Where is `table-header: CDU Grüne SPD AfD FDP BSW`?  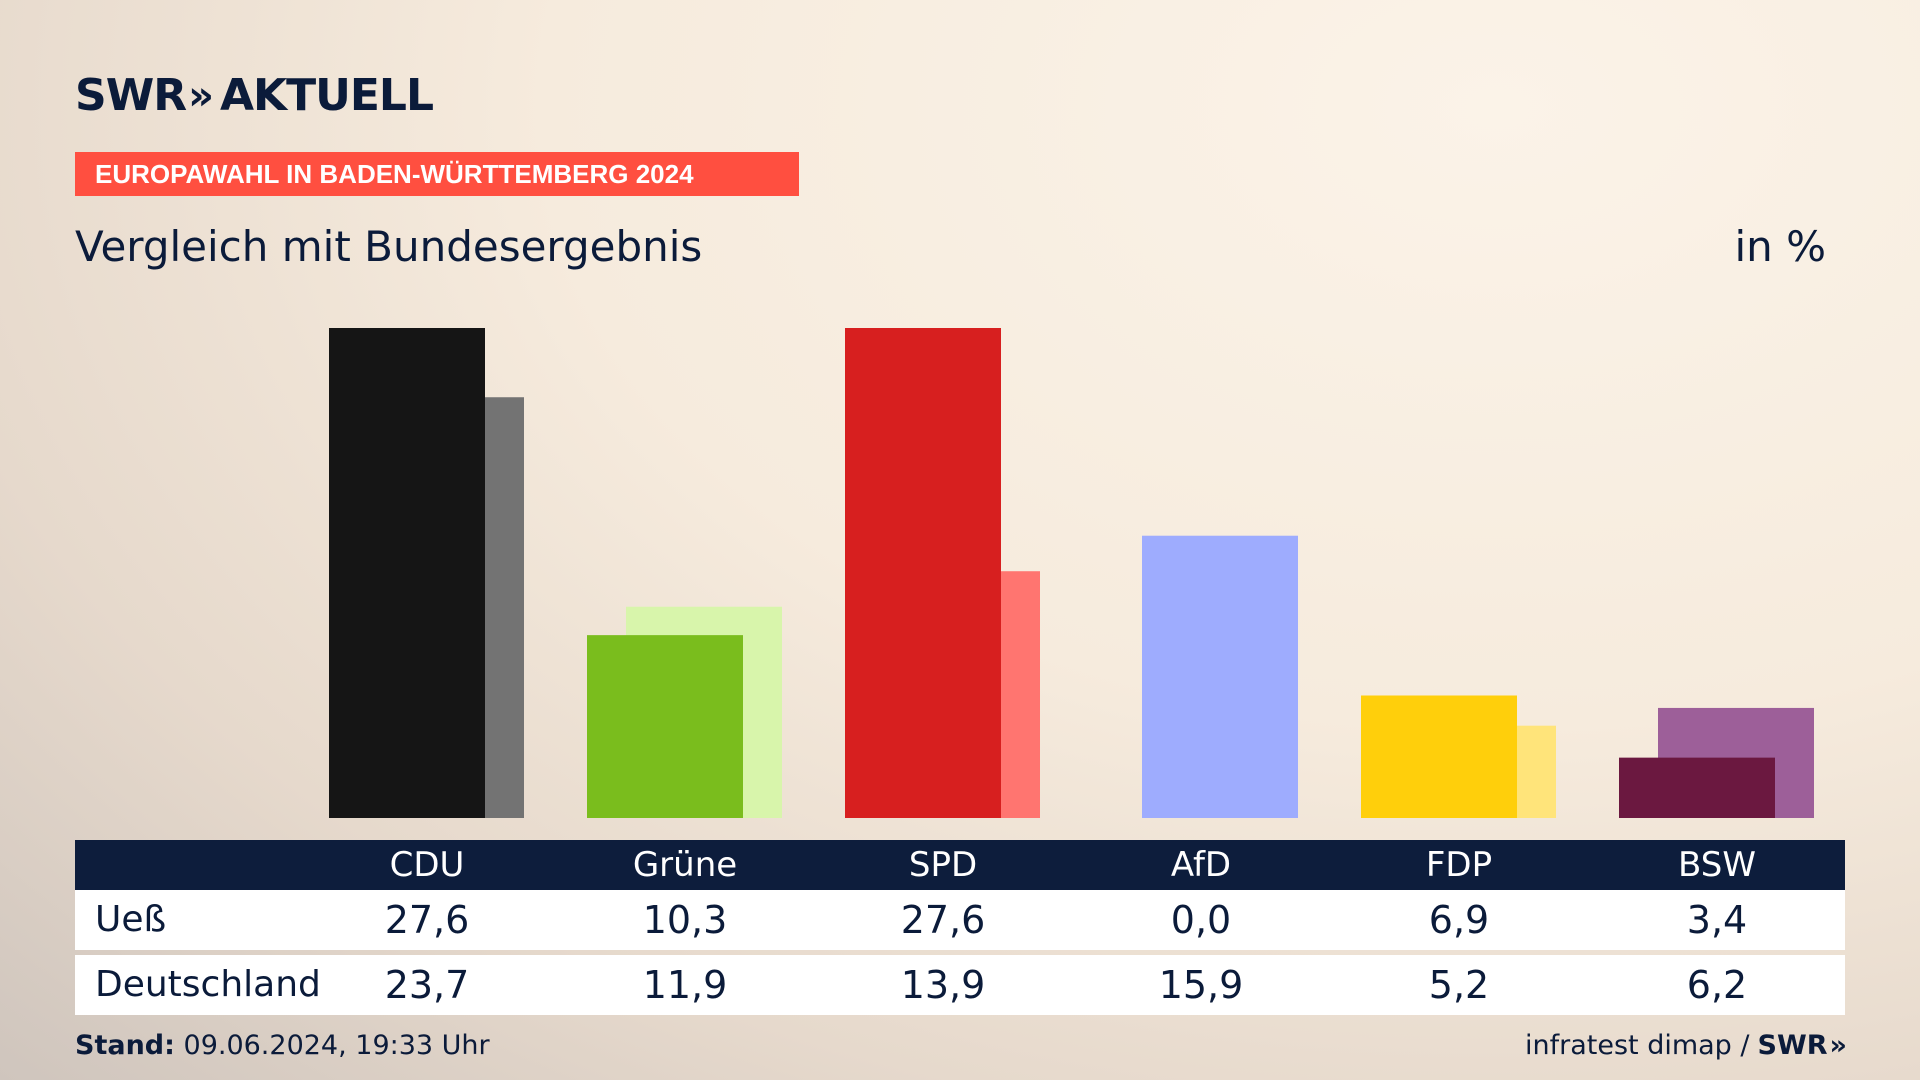 table-header: CDU Grüne SPD AfD FDP BSW is located at coordinates (960, 865).